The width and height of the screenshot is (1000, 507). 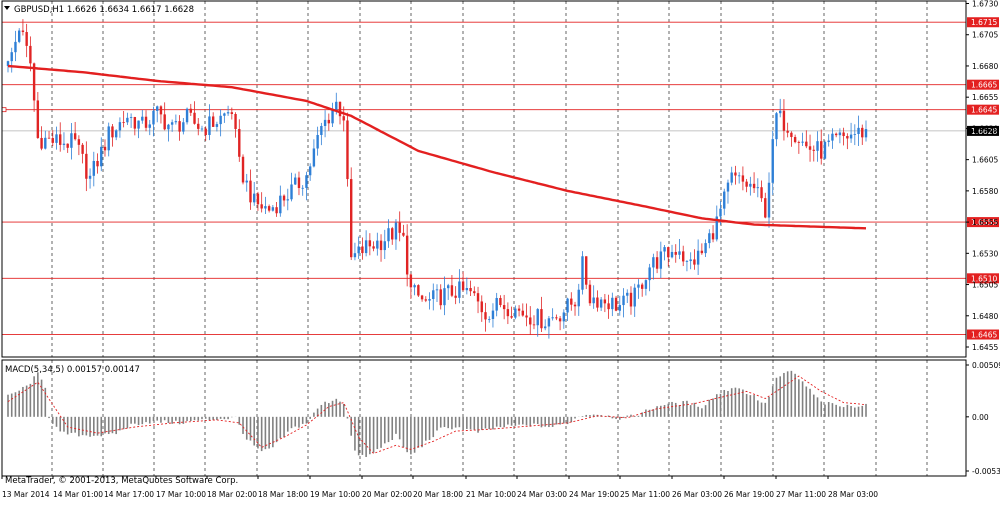 What do you see at coordinates (801, 494) in the screenshot?
I see `time-axis-label: 27 Mar 11:00` at bounding box center [801, 494].